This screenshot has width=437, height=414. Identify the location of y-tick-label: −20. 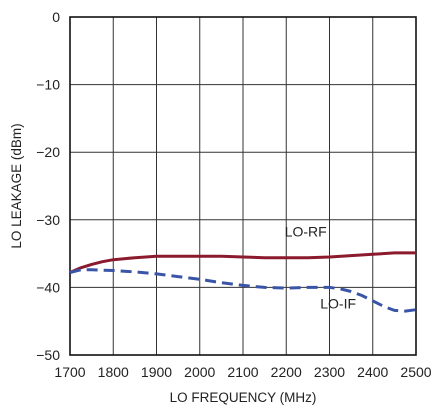
(48, 152).